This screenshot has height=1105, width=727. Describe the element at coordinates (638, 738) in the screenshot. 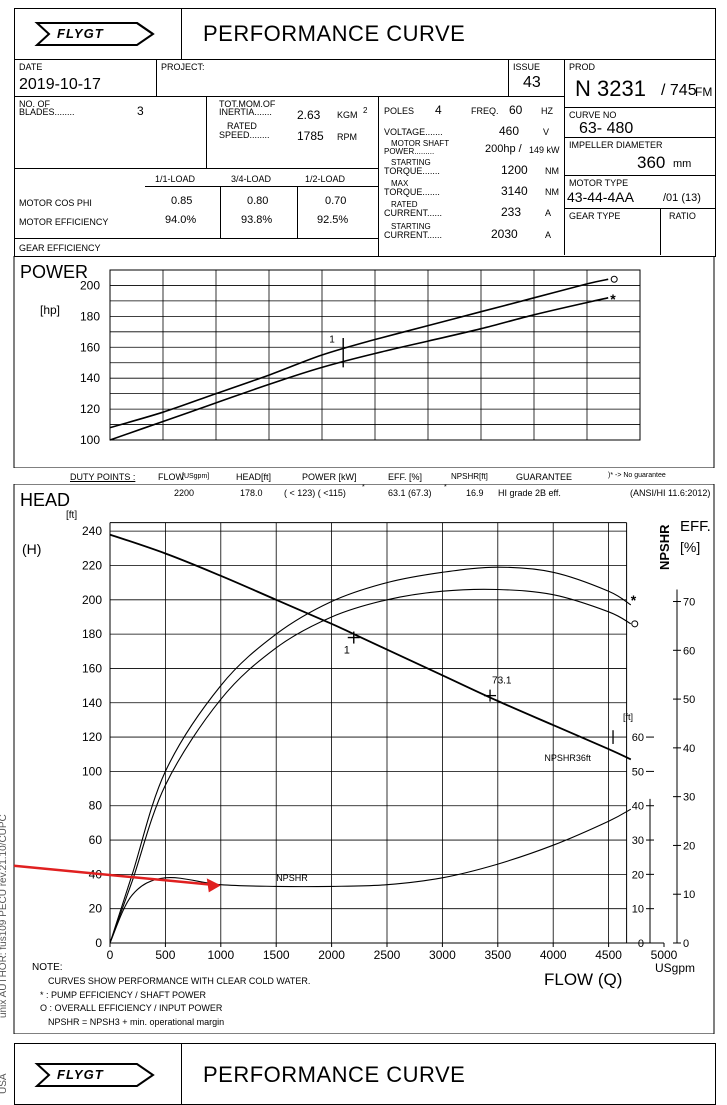

I see `npshr-tick-label: 60` at that location.